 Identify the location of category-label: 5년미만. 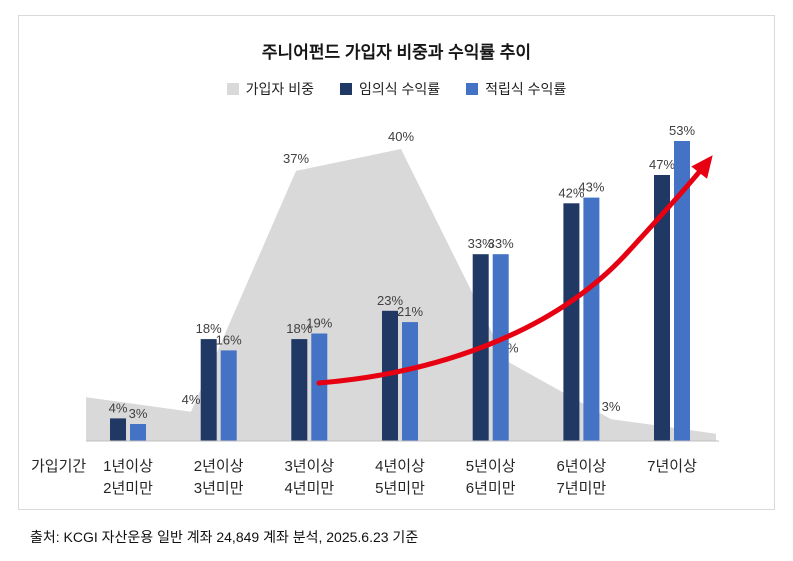
(400, 488).